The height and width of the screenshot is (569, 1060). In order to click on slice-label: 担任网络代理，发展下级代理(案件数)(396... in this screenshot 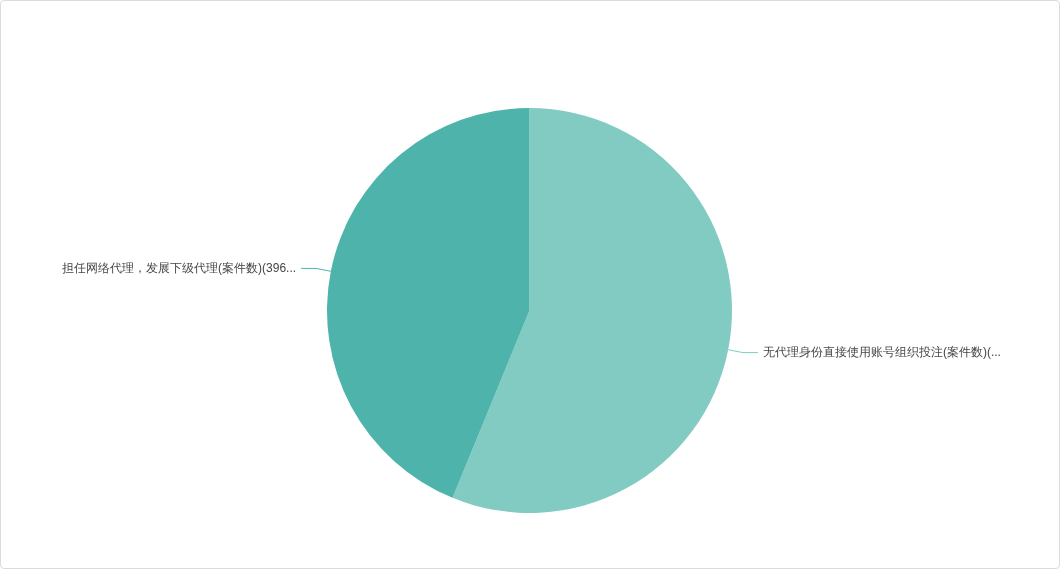, I will do `click(179, 267)`.